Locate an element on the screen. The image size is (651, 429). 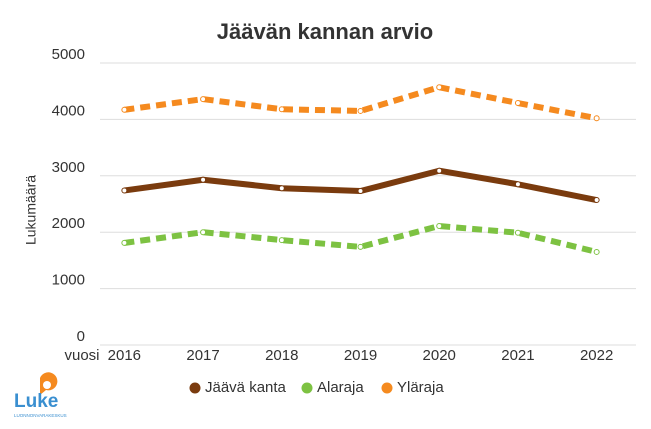
logo: Luke LUONNONVARAKESKUS is located at coordinates (40, 395).